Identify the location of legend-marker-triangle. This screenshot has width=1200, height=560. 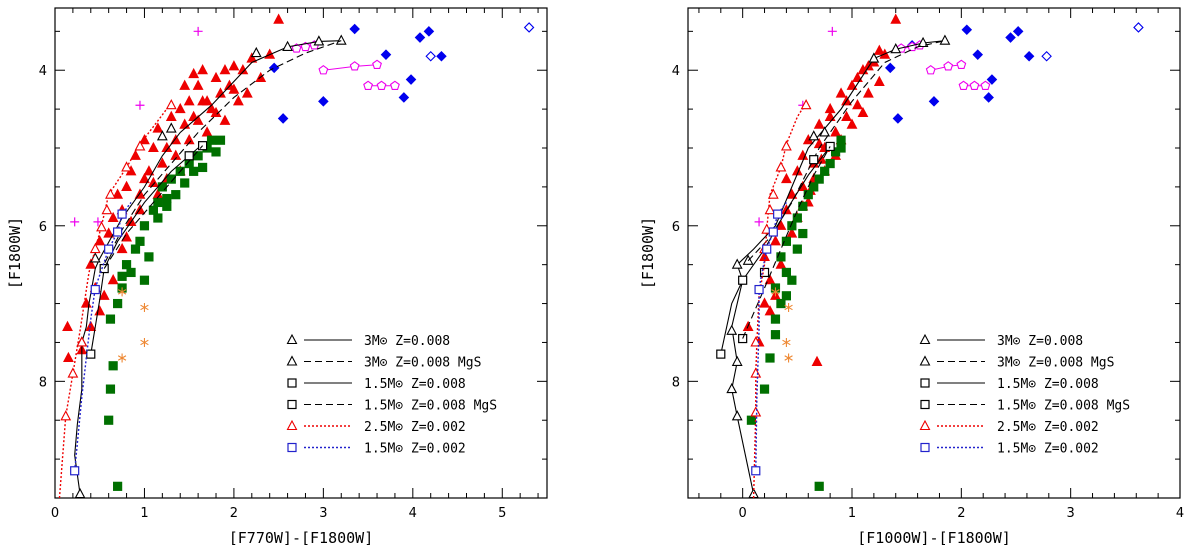
(292, 425).